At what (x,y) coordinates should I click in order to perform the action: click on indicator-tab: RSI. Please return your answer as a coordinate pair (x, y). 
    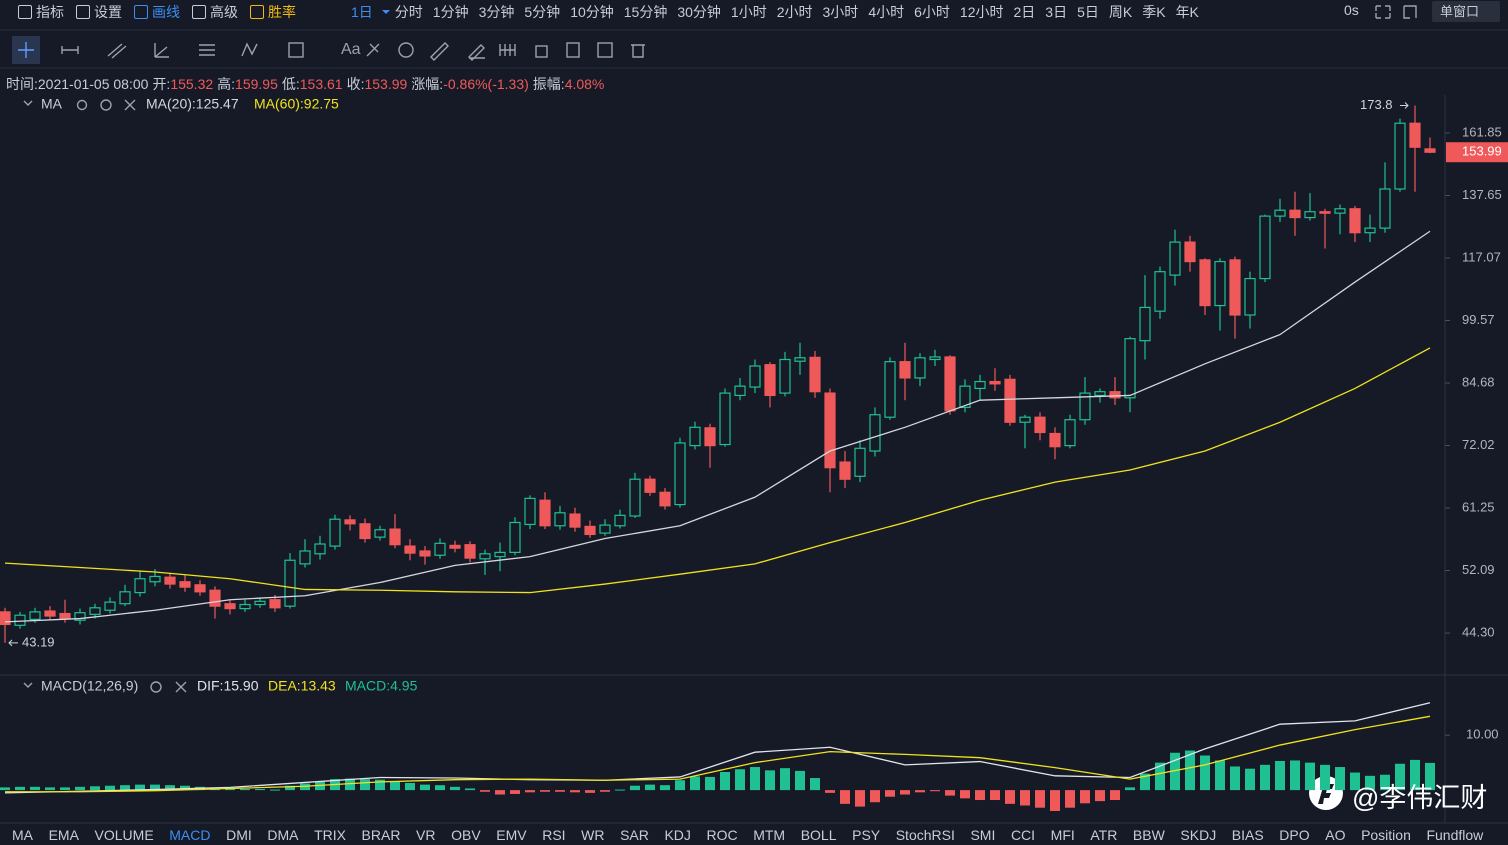
    Looking at the image, I should click on (554, 835).